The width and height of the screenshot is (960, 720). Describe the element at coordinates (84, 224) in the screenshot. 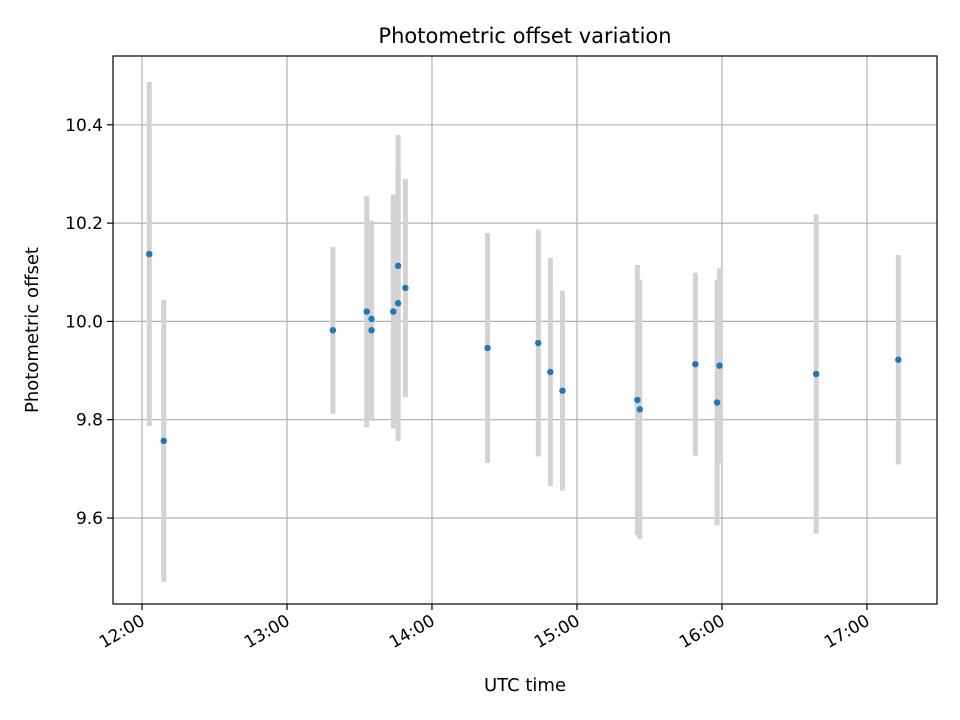

I see `y-tick-label: 10.2` at that location.